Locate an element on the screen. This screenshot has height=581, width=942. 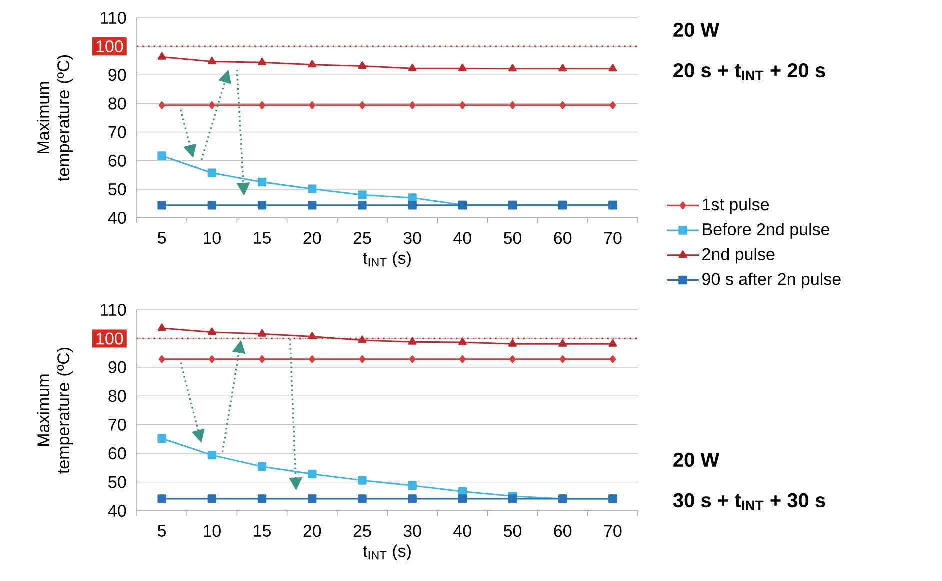
y-axis-title: Maximum temperature (ºC) is located at coordinates (55, 411).